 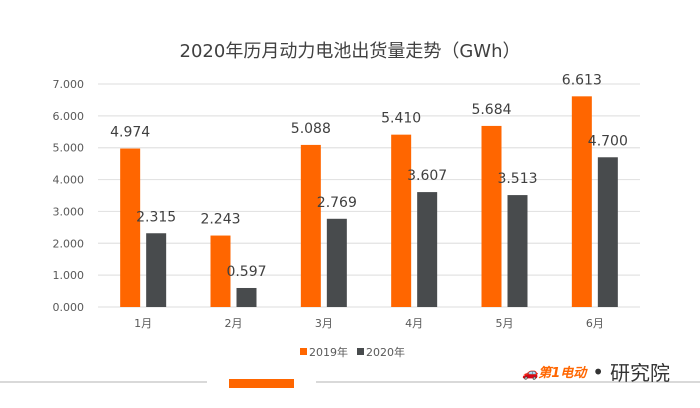 What do you see at coordinates (328, 352) in the screenshot?
I see `legend-label: 2019年` at bounding box center [328, 352].